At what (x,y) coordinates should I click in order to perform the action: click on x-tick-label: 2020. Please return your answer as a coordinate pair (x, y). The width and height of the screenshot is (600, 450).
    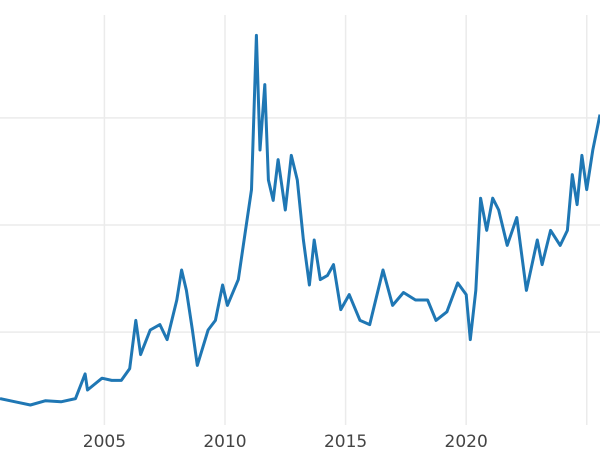
    Looking at the image, I should click on (466, 441).